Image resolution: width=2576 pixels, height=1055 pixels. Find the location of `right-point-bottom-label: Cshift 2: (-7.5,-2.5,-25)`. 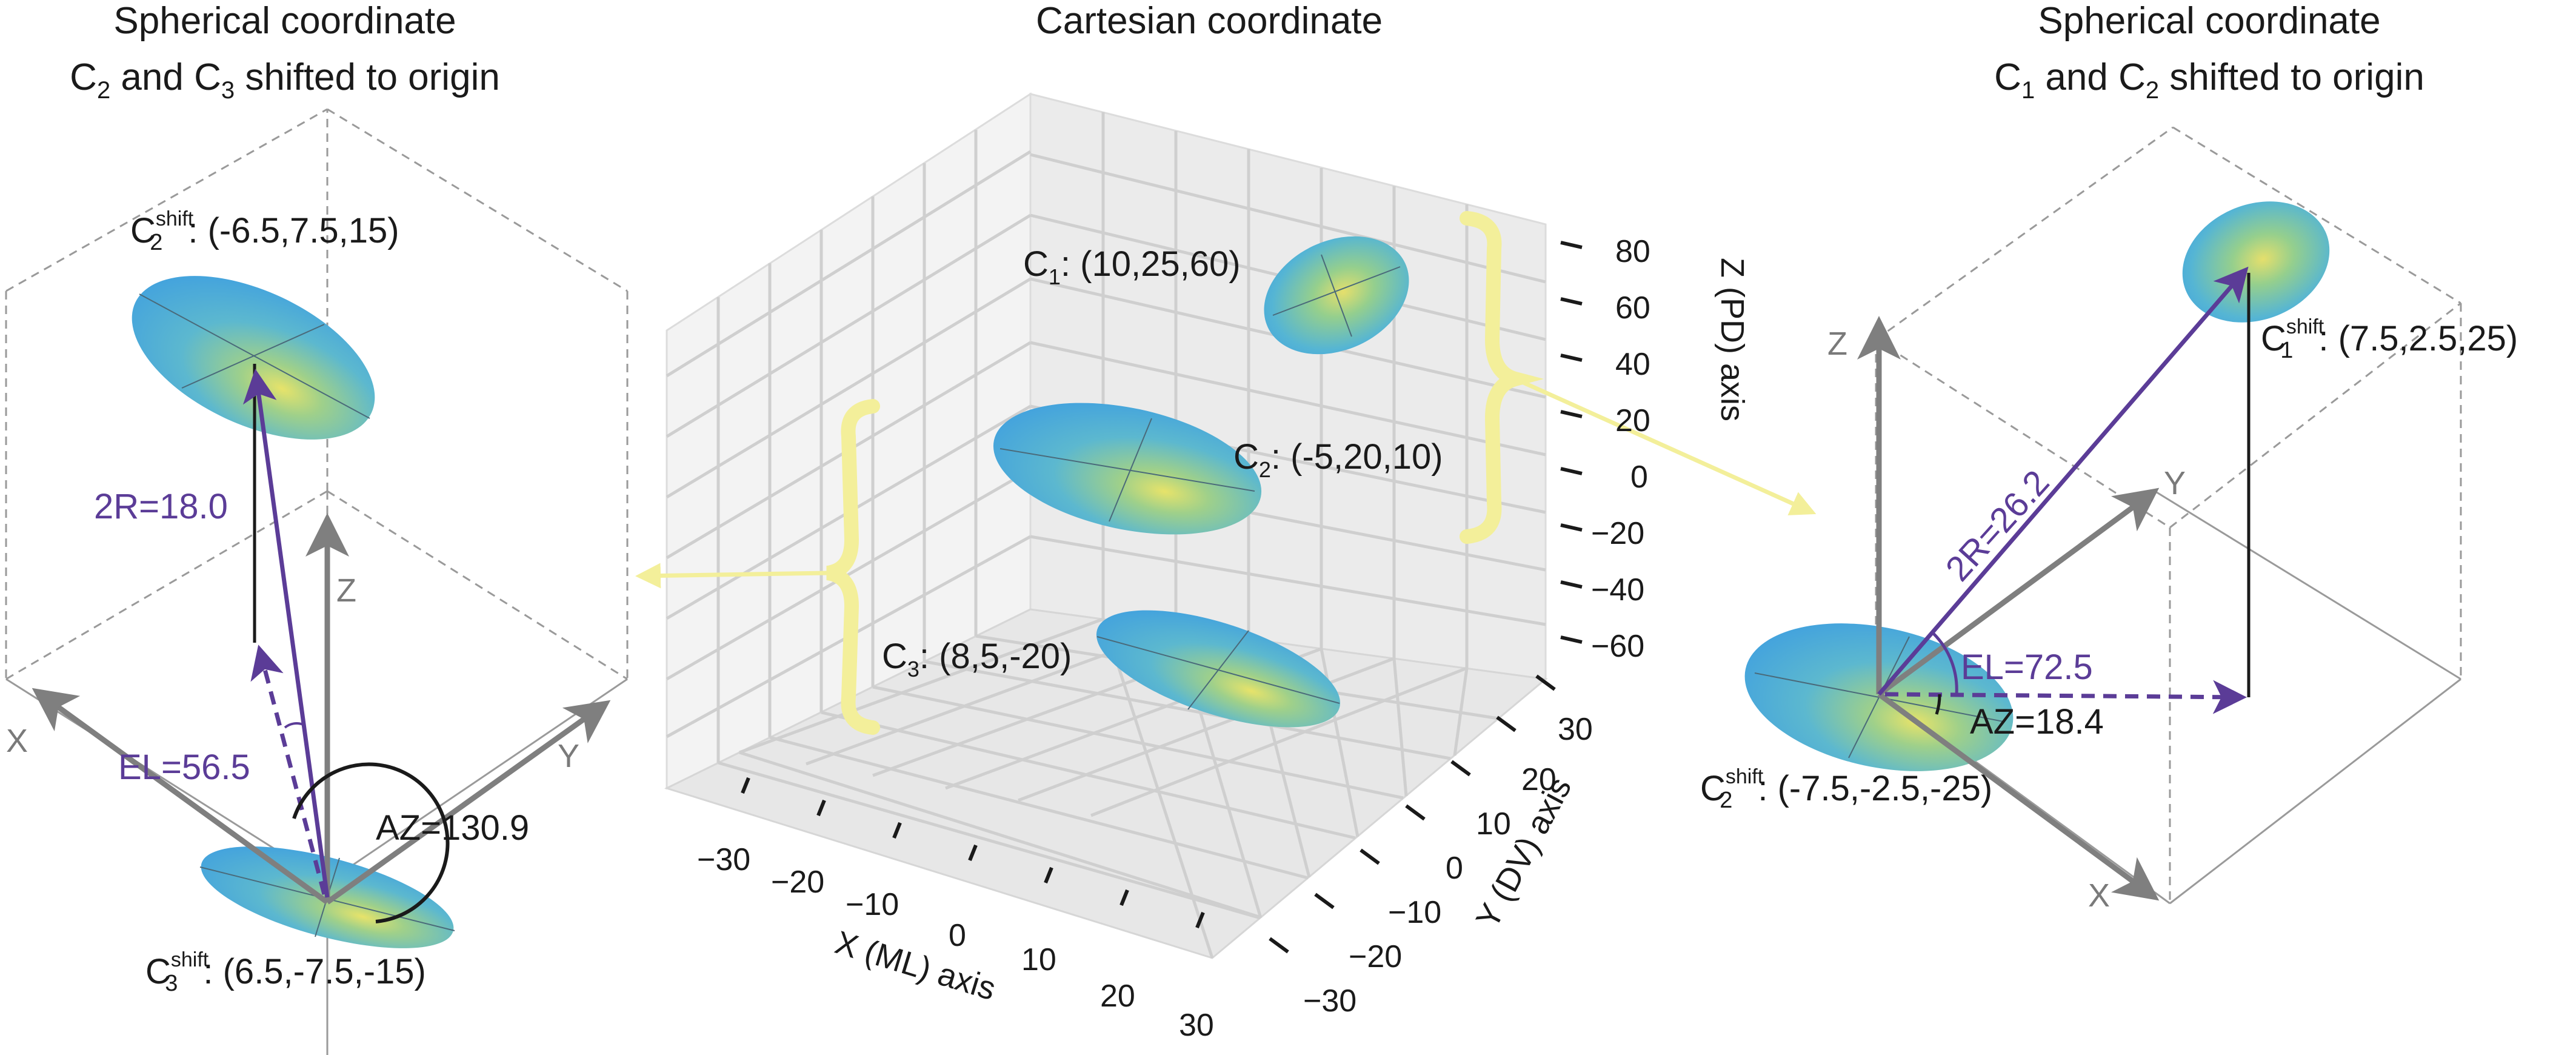

right-point-bottom-label: Cshift 2: (-7.5,-2.5,-25) is located at coordinates (1846, 789).